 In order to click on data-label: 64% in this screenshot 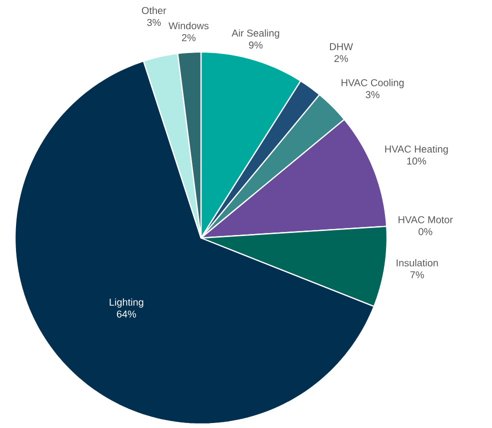, I will do `click(126, 314)`.